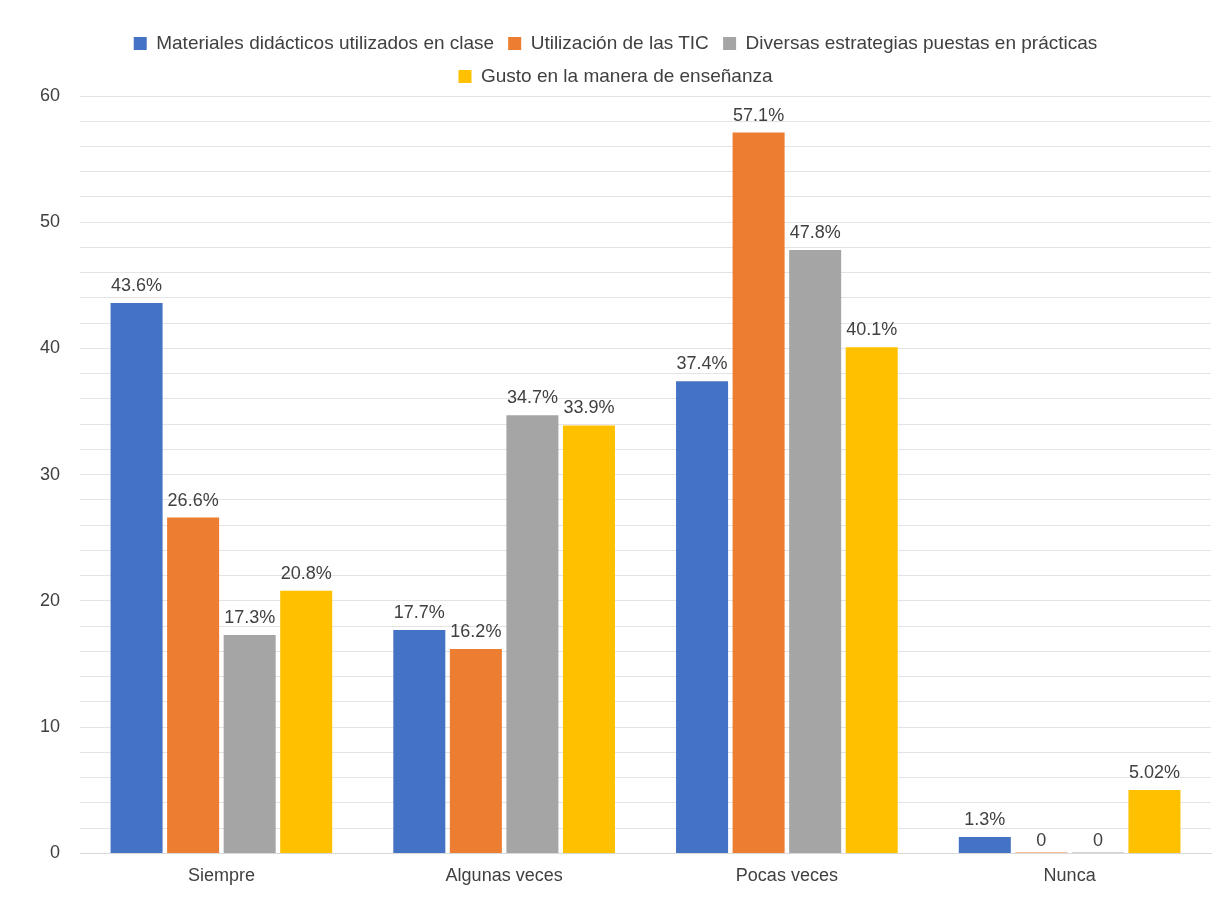  I want to click on y-tick-label: 10, so click(50, 726).